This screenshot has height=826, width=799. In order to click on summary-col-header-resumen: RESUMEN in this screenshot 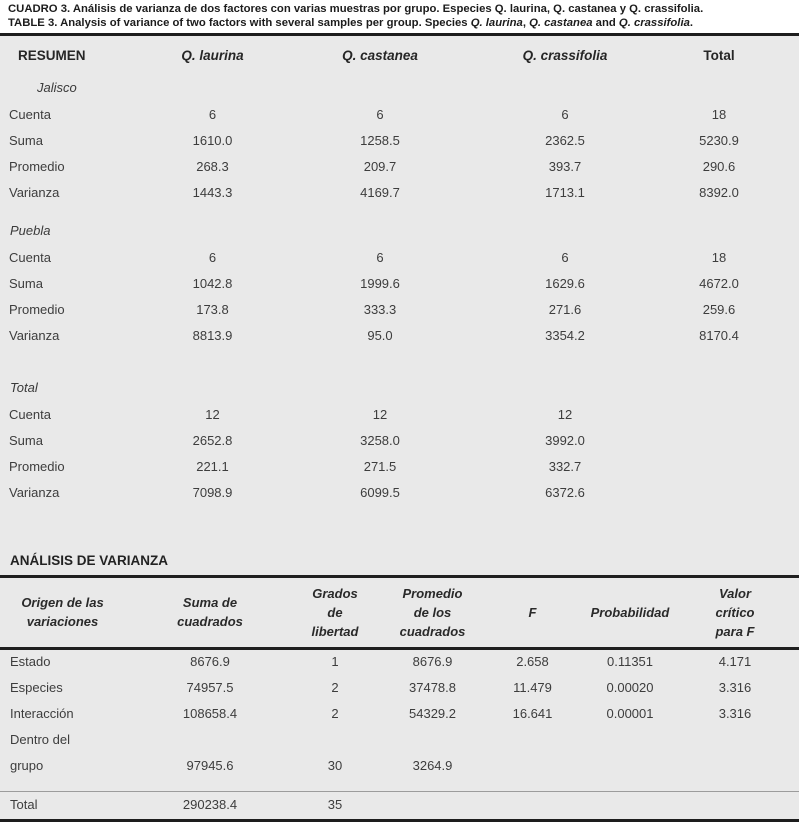, I will do `click(52, 55)`.